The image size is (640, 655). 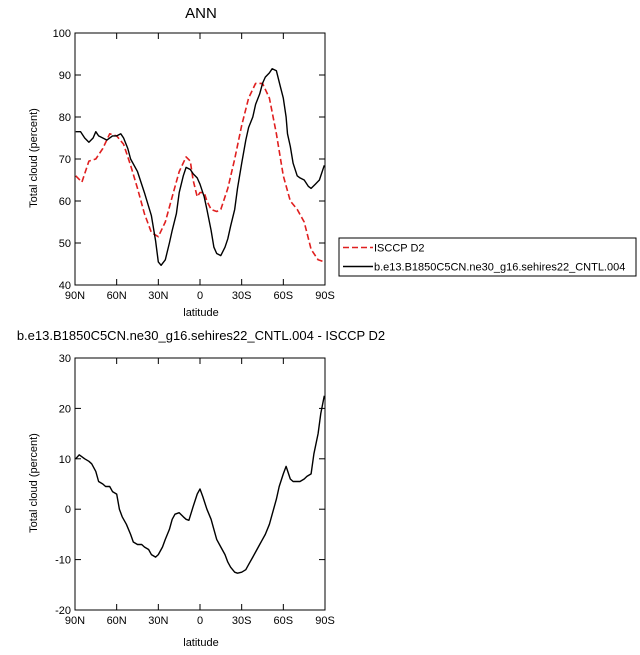 What do you see at coordinates (65, 359) in the screenshot?
I see `bottom-y-tick-label: 30` at bounding box center [65, 359].